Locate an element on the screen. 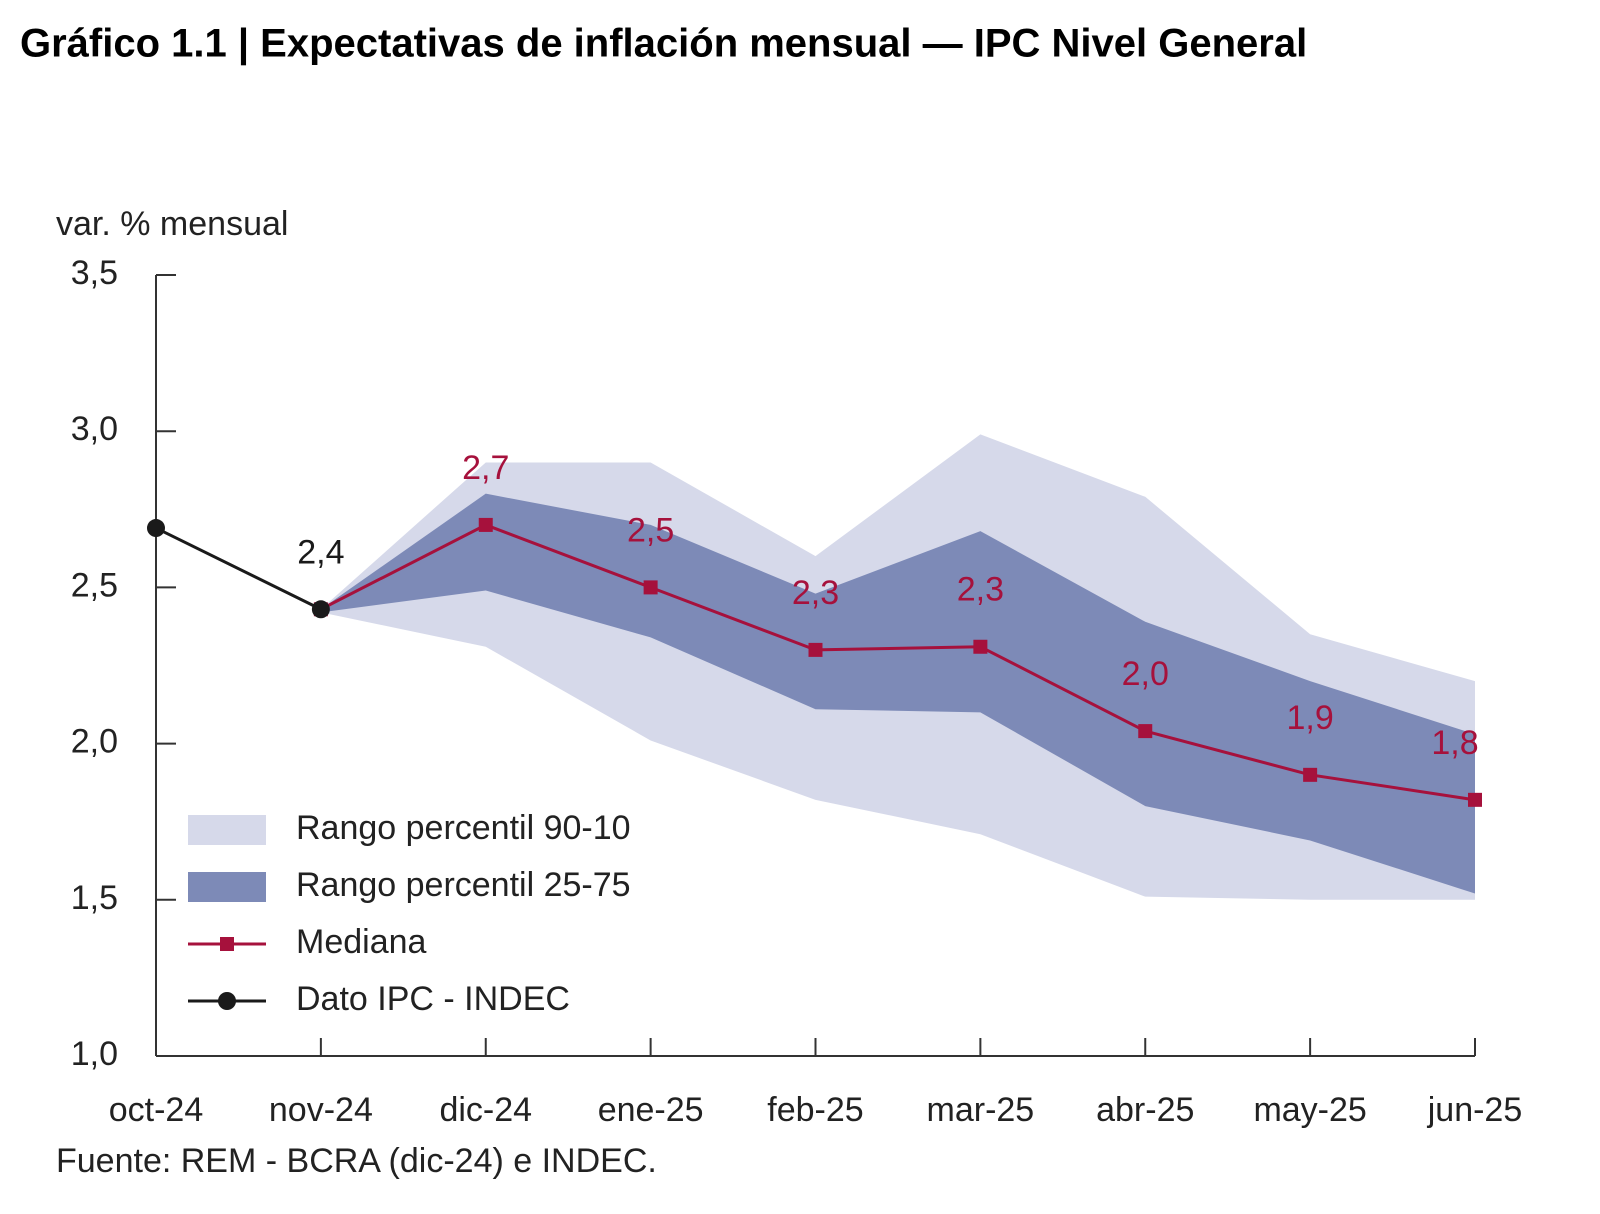  x-tick-label: feb-25 is located at coordinates (815, 1110).